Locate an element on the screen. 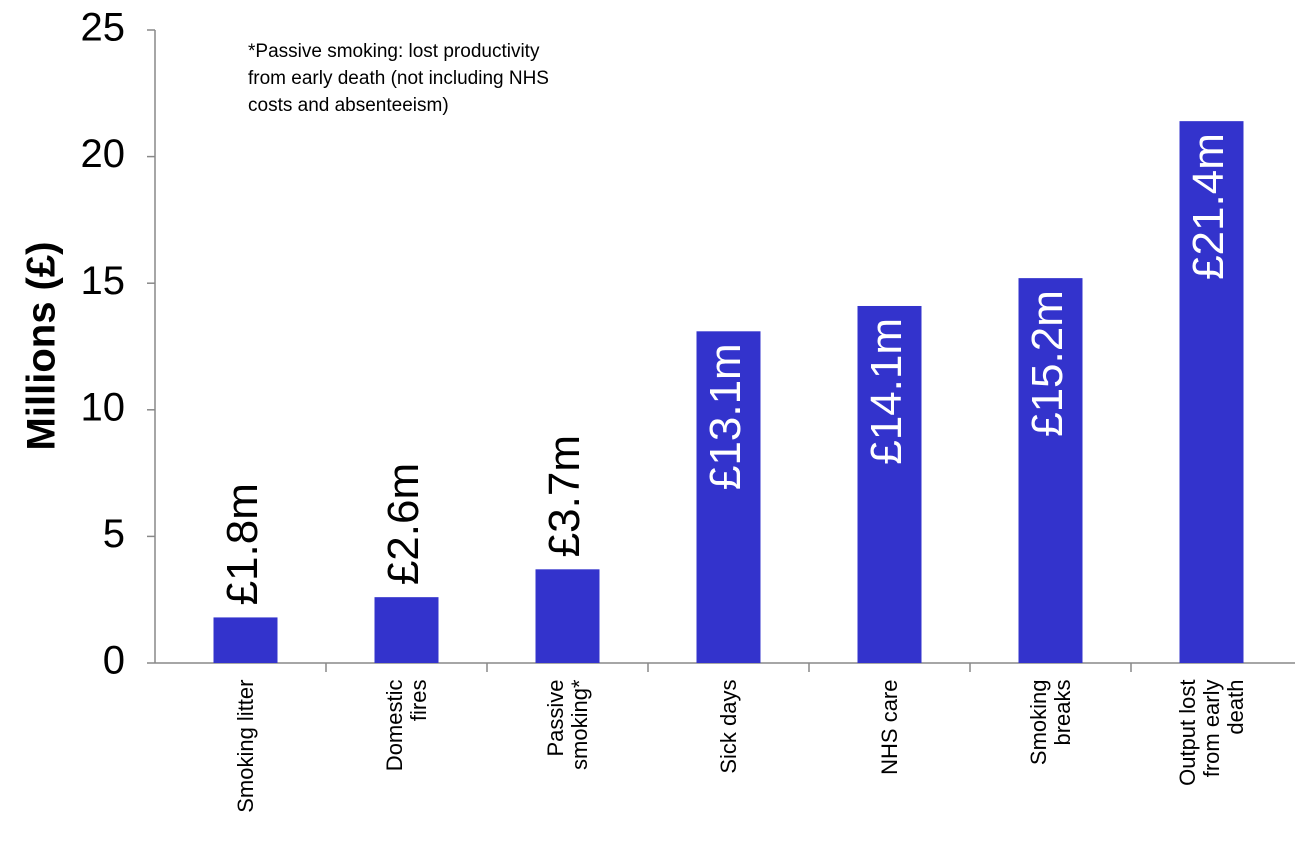  y-axis-label: Millions (£) is located at coordinates (42, 346).